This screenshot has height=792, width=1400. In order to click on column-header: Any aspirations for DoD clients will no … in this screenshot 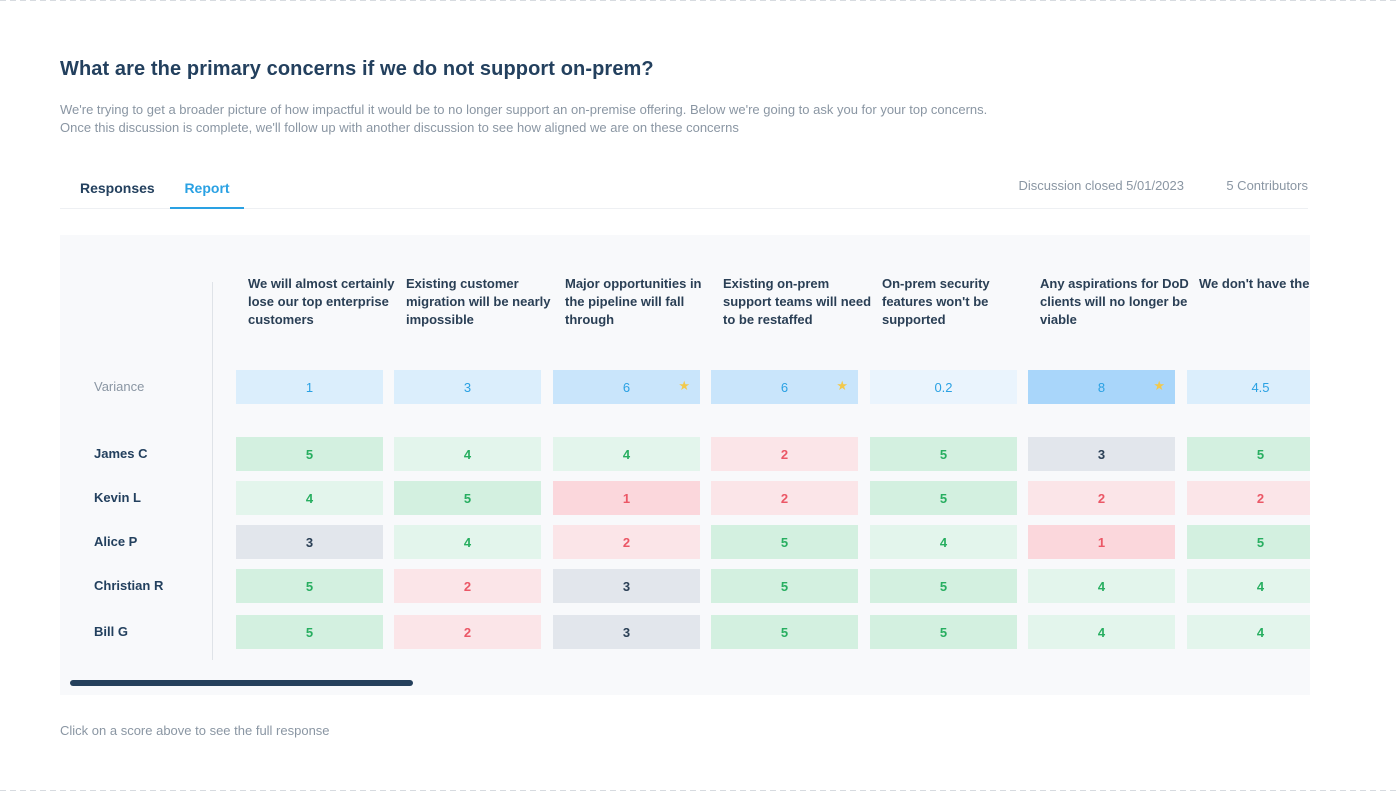, I will do `click(1114, 301)`.